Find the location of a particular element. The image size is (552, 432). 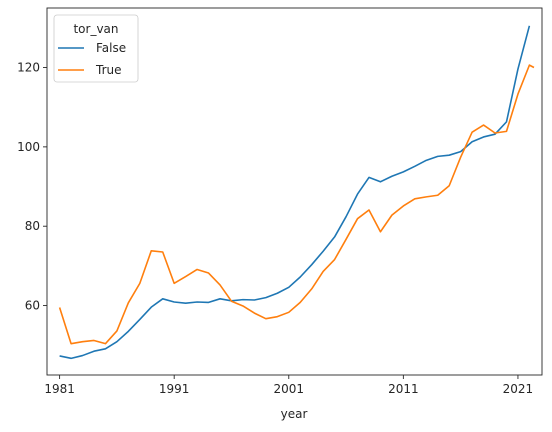

x-axis-title: year is located at coordinates (294, 414).